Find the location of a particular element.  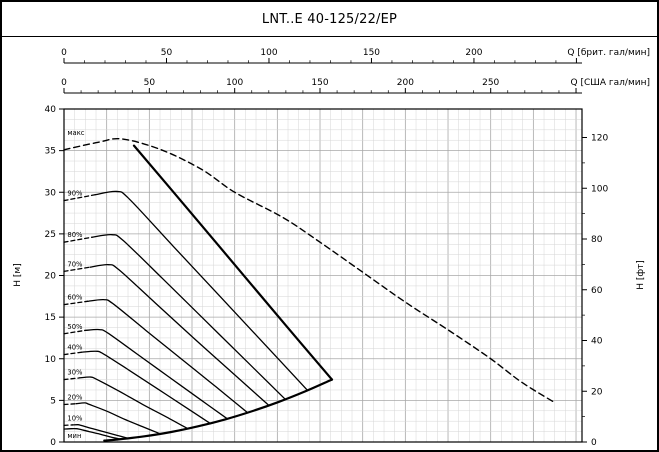

curve-label: 40% is located at coordinates (75, 348).